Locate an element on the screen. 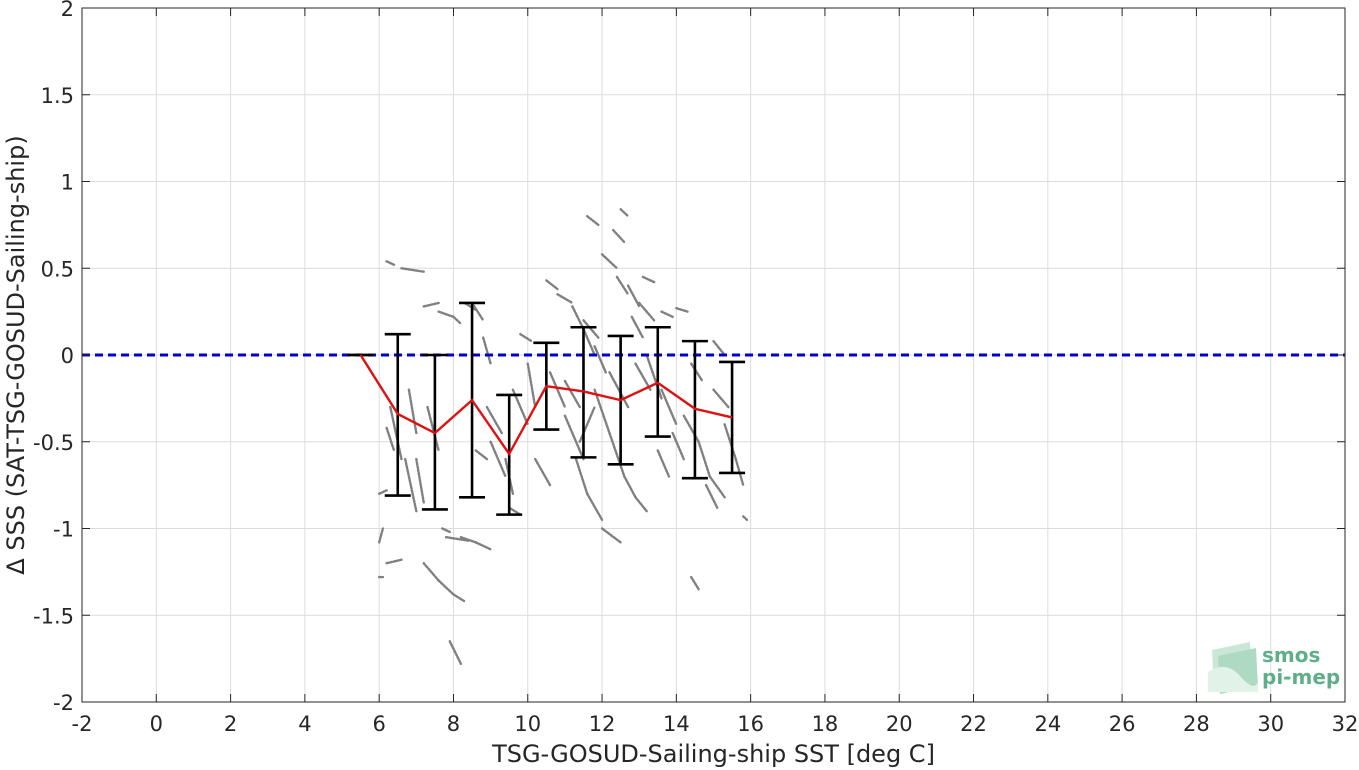 This screenshot has width=1359, height=770. logo-wave-icon is located at coordinates (1233, 668).